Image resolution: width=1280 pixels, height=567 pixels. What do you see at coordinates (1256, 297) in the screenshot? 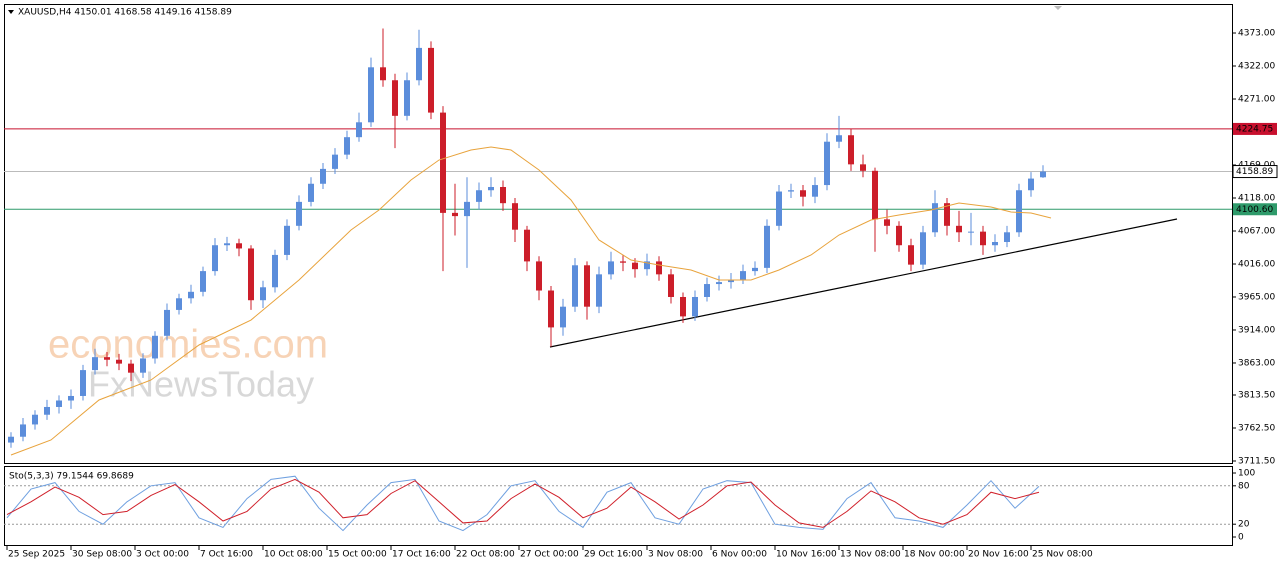
I see `y-tick-label: 3965.00` at bounding box center [1256, 297].